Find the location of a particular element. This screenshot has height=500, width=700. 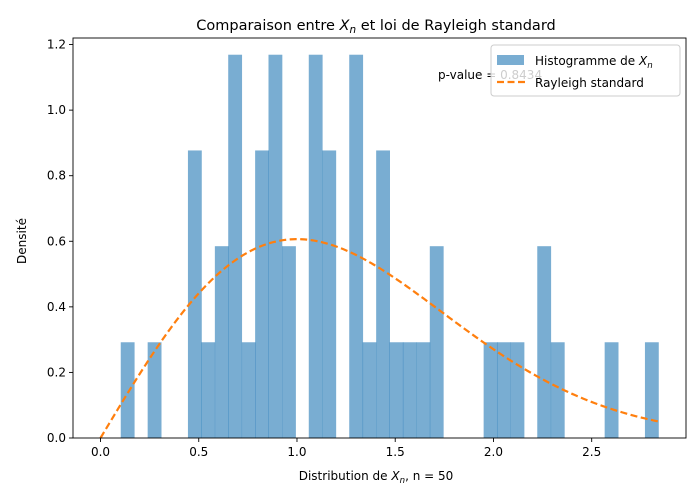

x-tick-label: 0.0 is located at coordinates (100, 452).